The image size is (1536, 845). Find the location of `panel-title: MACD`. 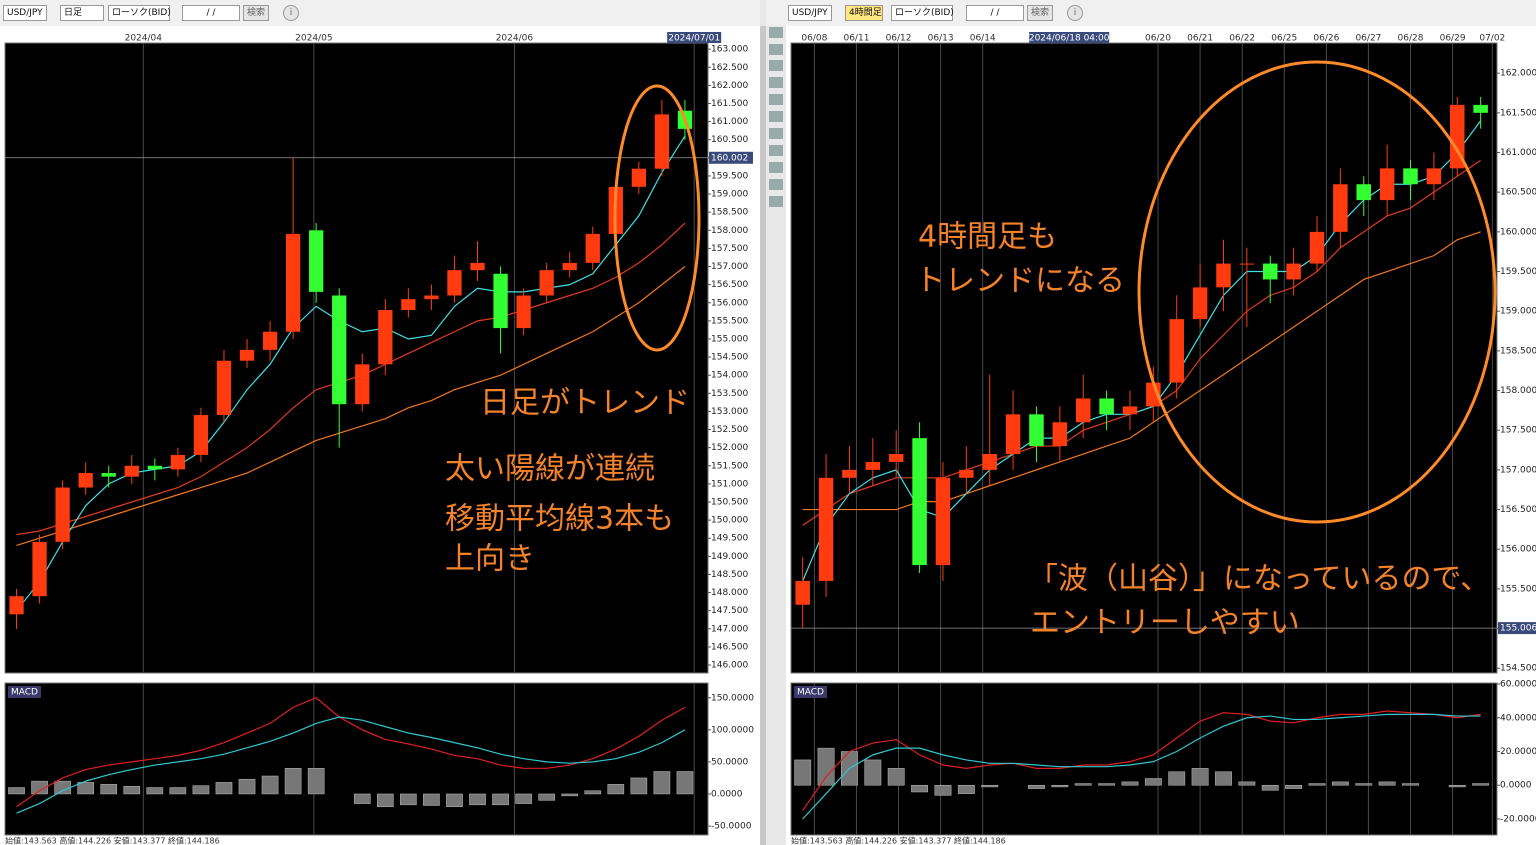

panel-title: MACD is located at coordinates (24, 693).